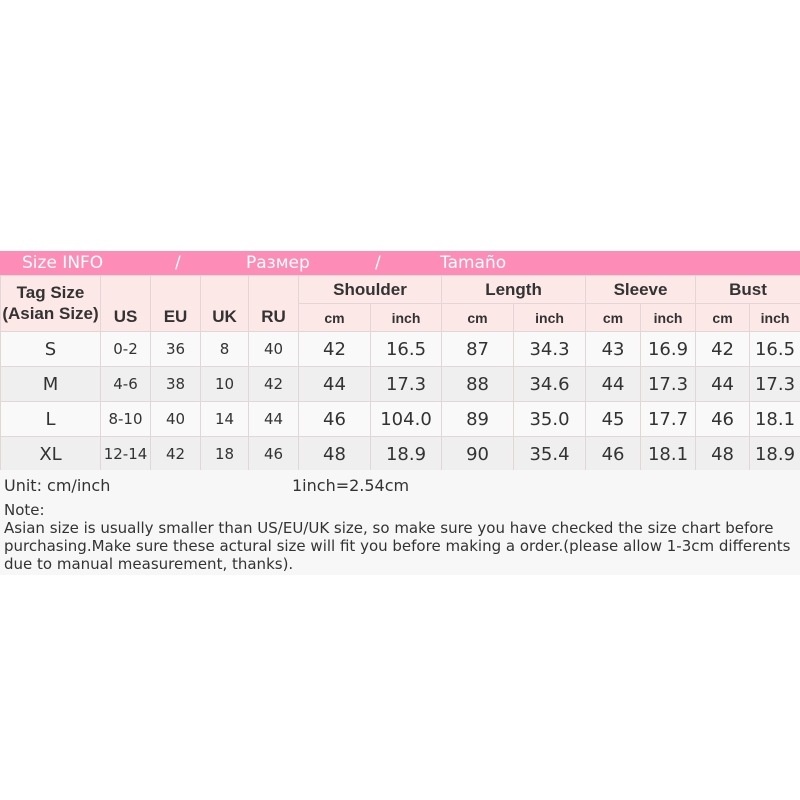  What do you see at coordinates (641, 289) in the screenshot?
I see `header-sleeve: Sleeve` at bounding box center [641, 289].